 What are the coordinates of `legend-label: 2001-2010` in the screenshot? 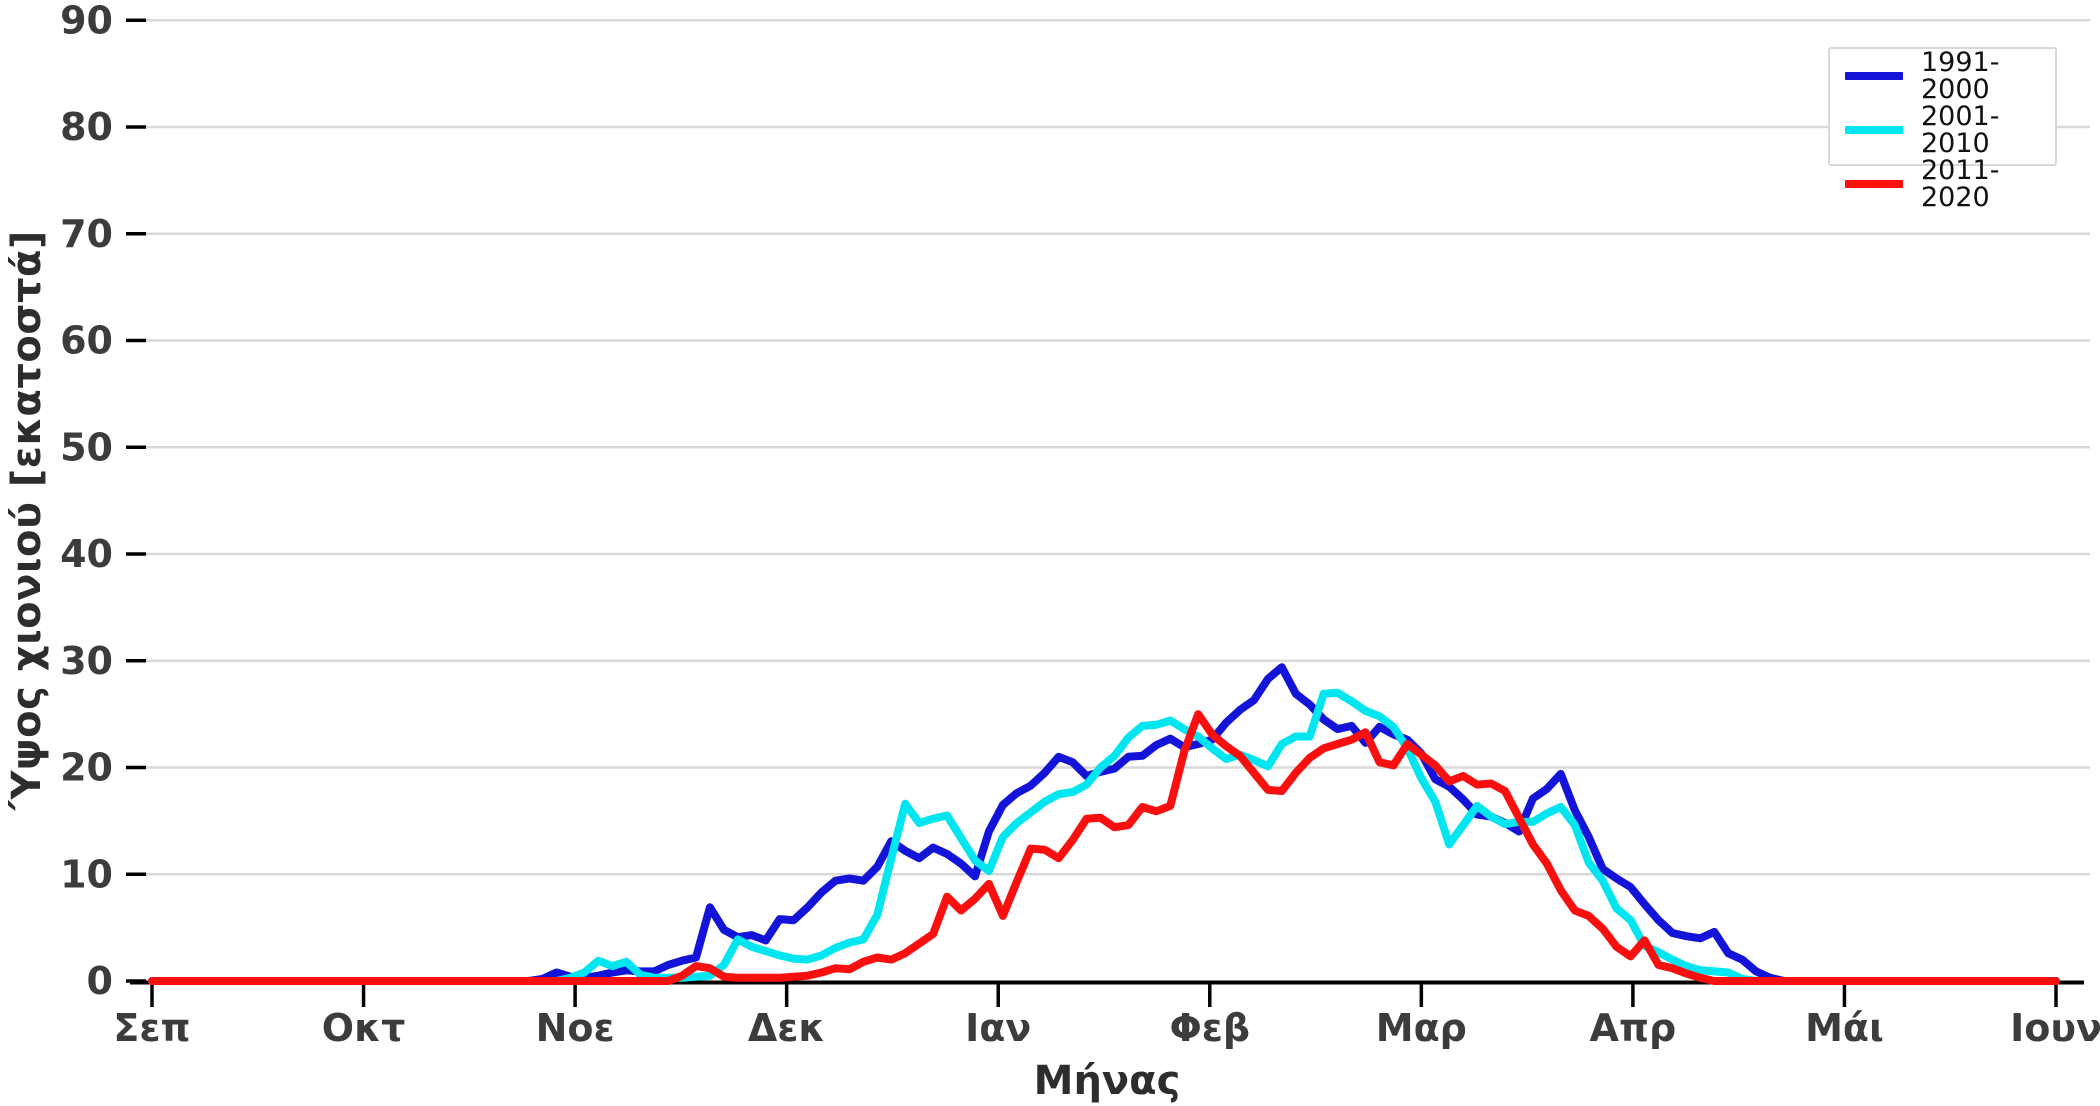 It's located at (1960, 130).